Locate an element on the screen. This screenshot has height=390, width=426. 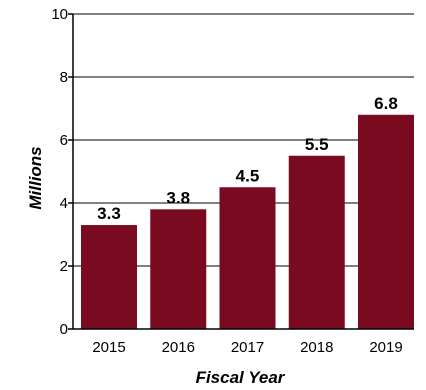
x-tick-label: 2015 is located at coordinates (108, 347).